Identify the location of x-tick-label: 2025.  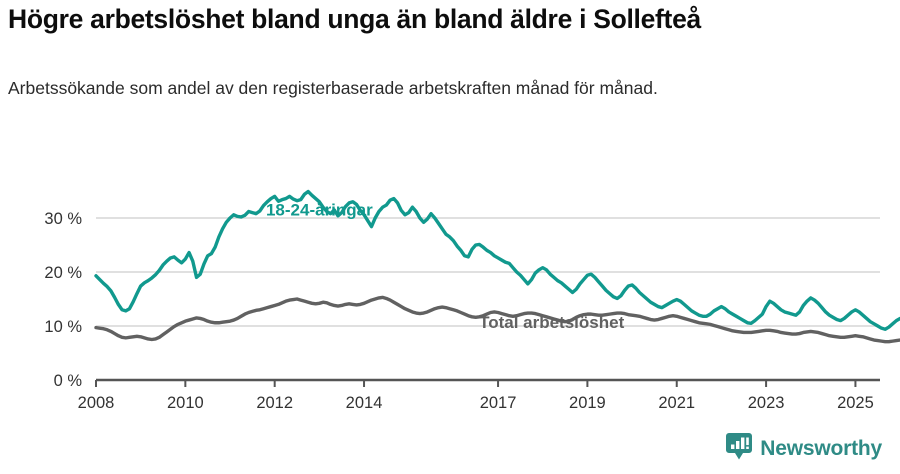
(855, 403).